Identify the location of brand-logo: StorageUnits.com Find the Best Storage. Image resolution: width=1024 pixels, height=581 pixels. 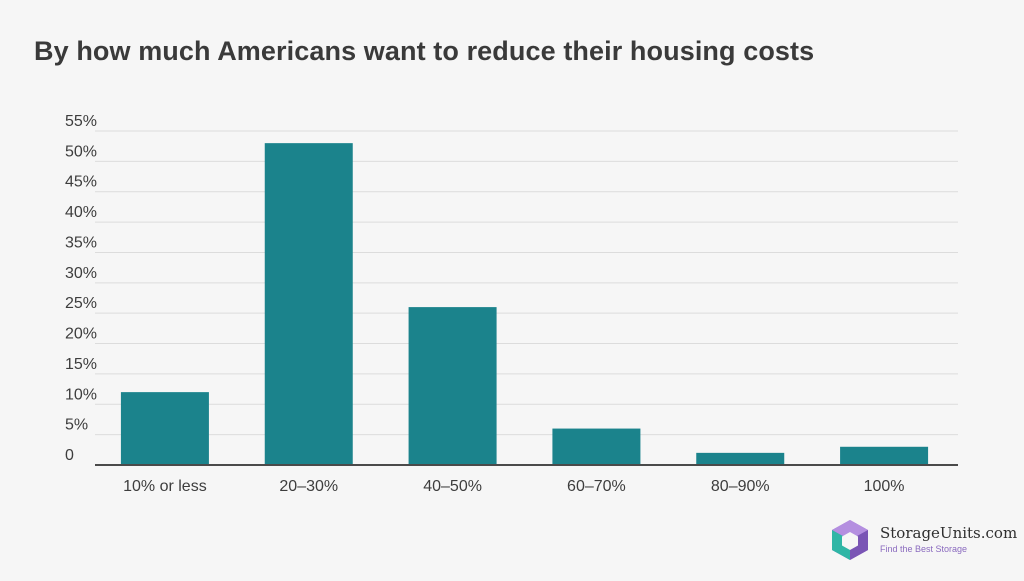
(922, 541).